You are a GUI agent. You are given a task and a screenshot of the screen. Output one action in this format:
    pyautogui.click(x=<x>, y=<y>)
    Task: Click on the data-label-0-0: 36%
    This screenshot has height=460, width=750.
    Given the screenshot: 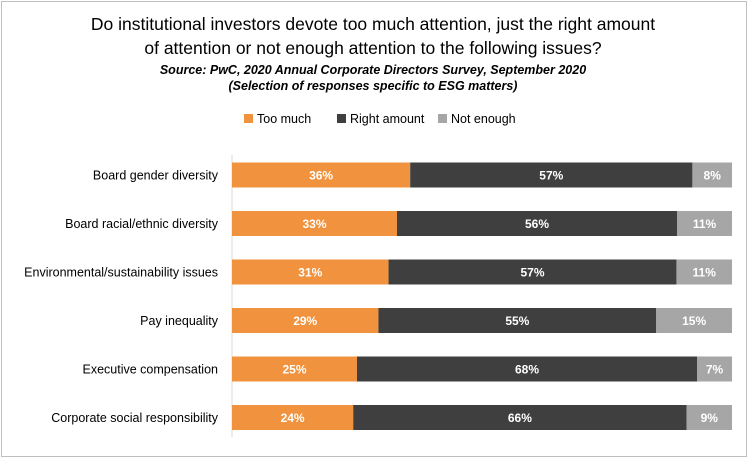 What is the action you would take?
    pyautogui.click(x=321, y=176)
    